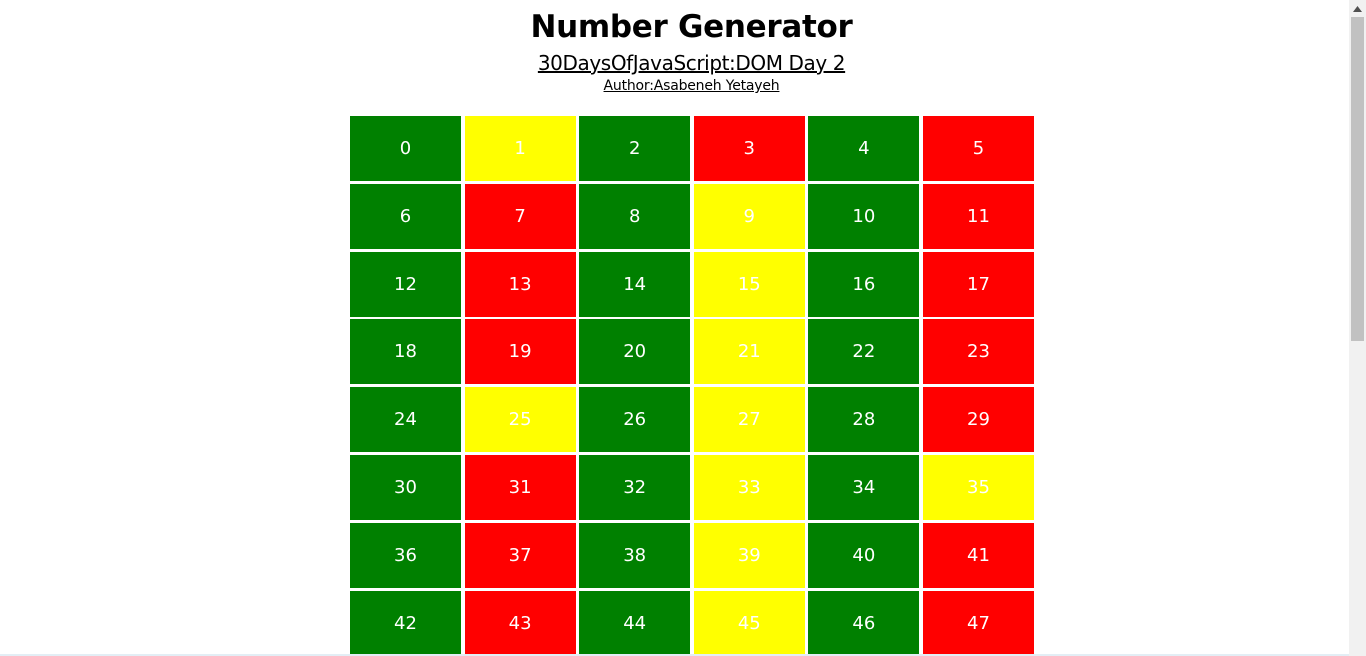  Describe the element at coordinates (864, 148) in the screenshot. I see `number-cell: 4` at that location.